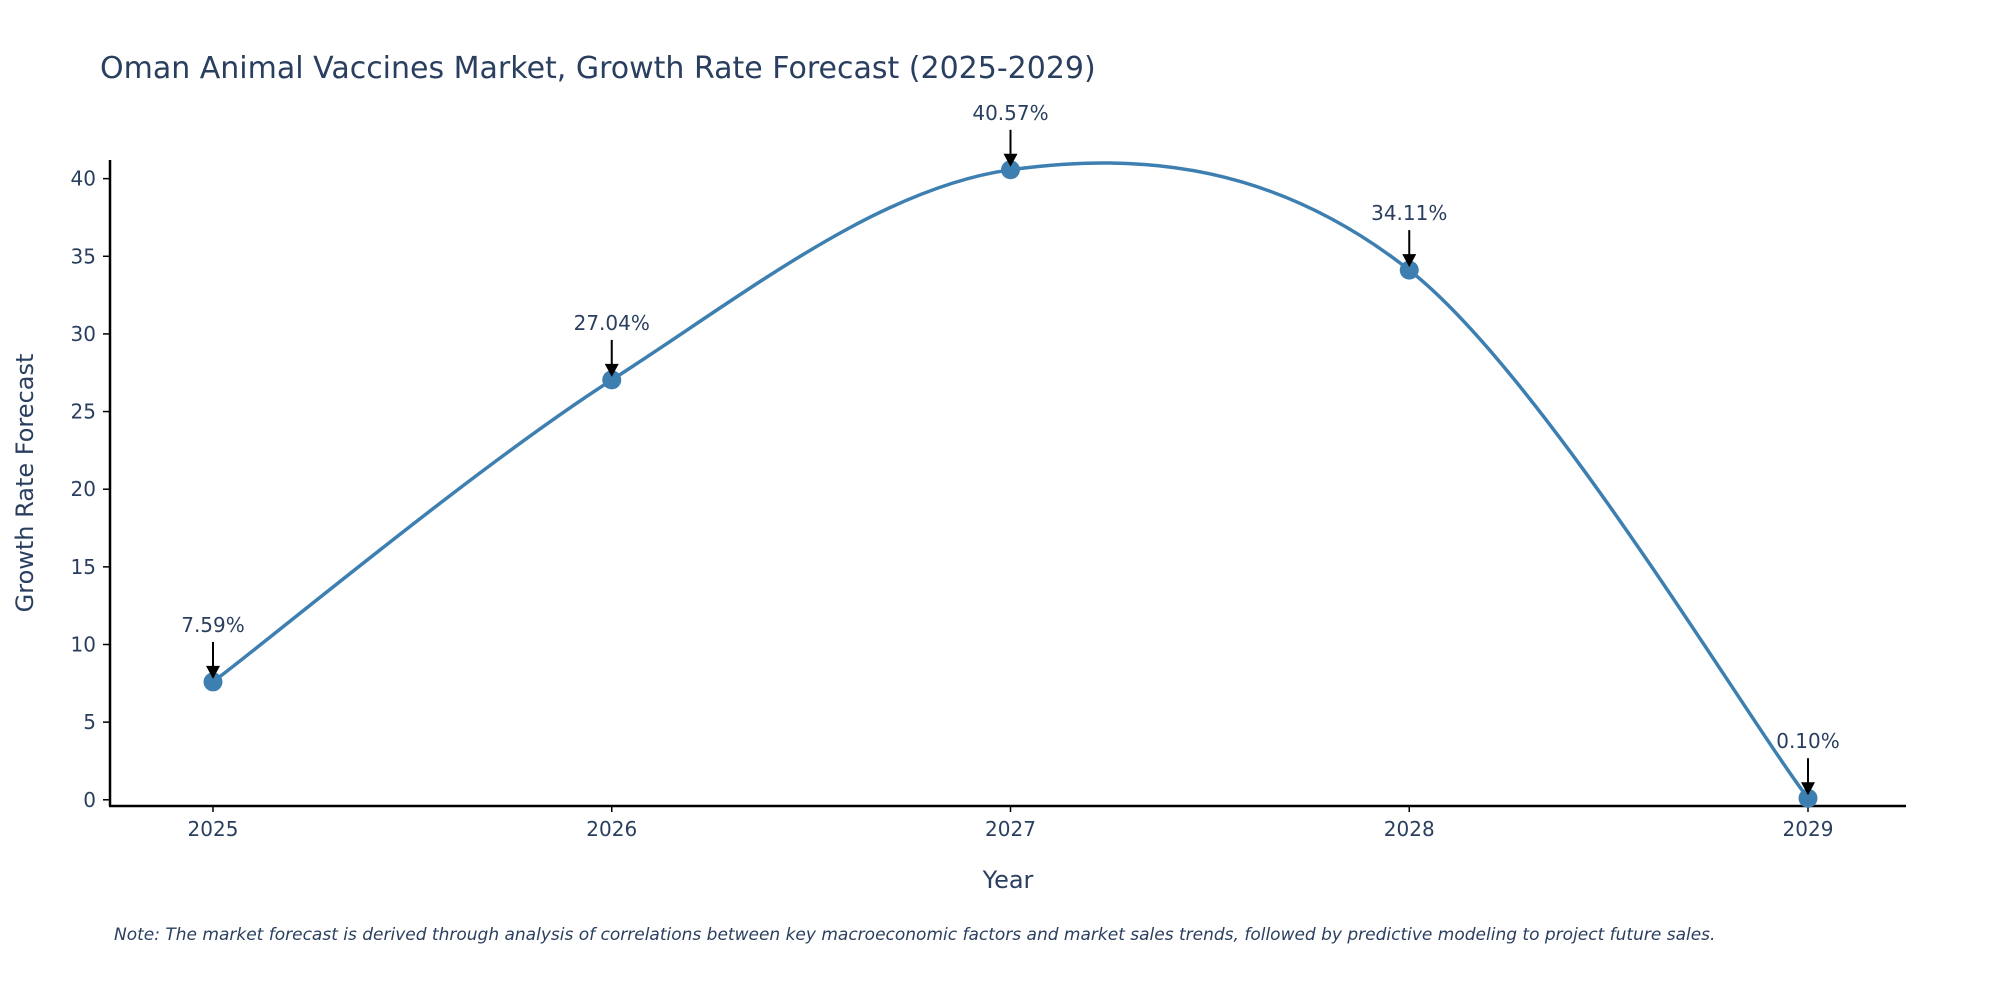 This screenshot has width=2000, height=1000. I want to click on y-tick-label: 25, so click(83, 412).